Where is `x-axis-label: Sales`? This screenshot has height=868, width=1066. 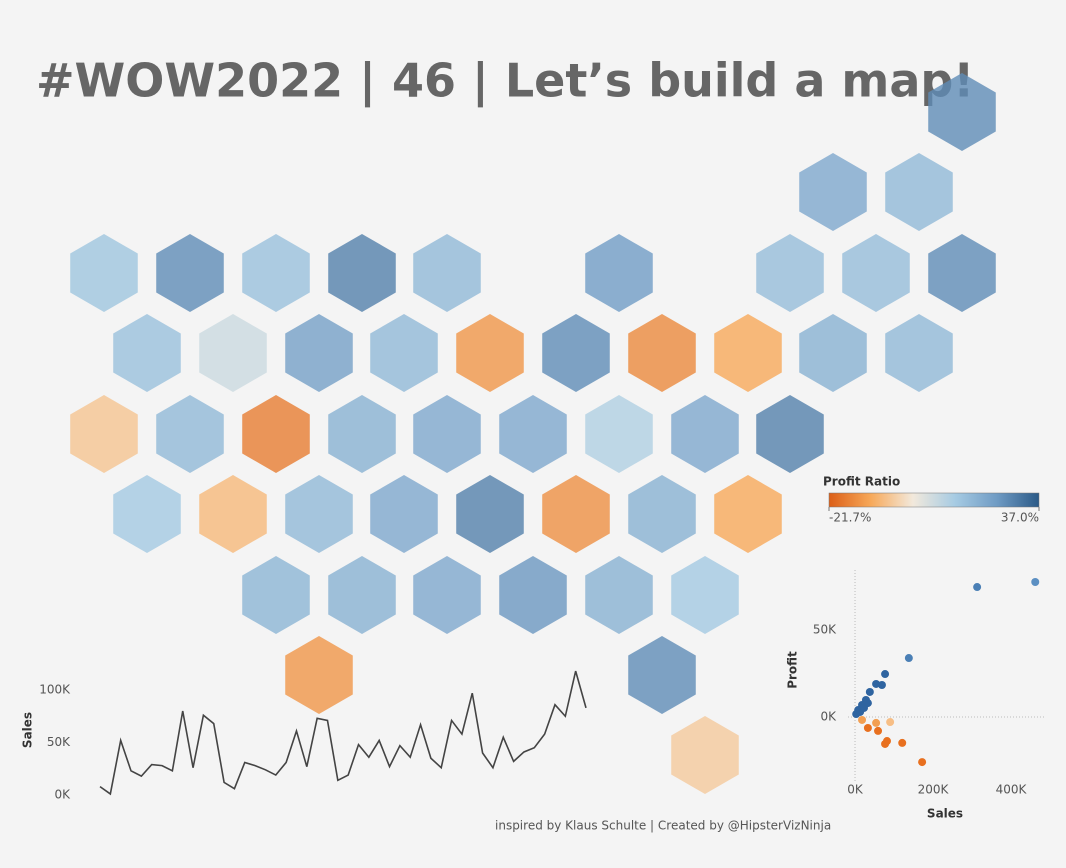 x-axis-label: Sales is located at coordinates (945, 814).